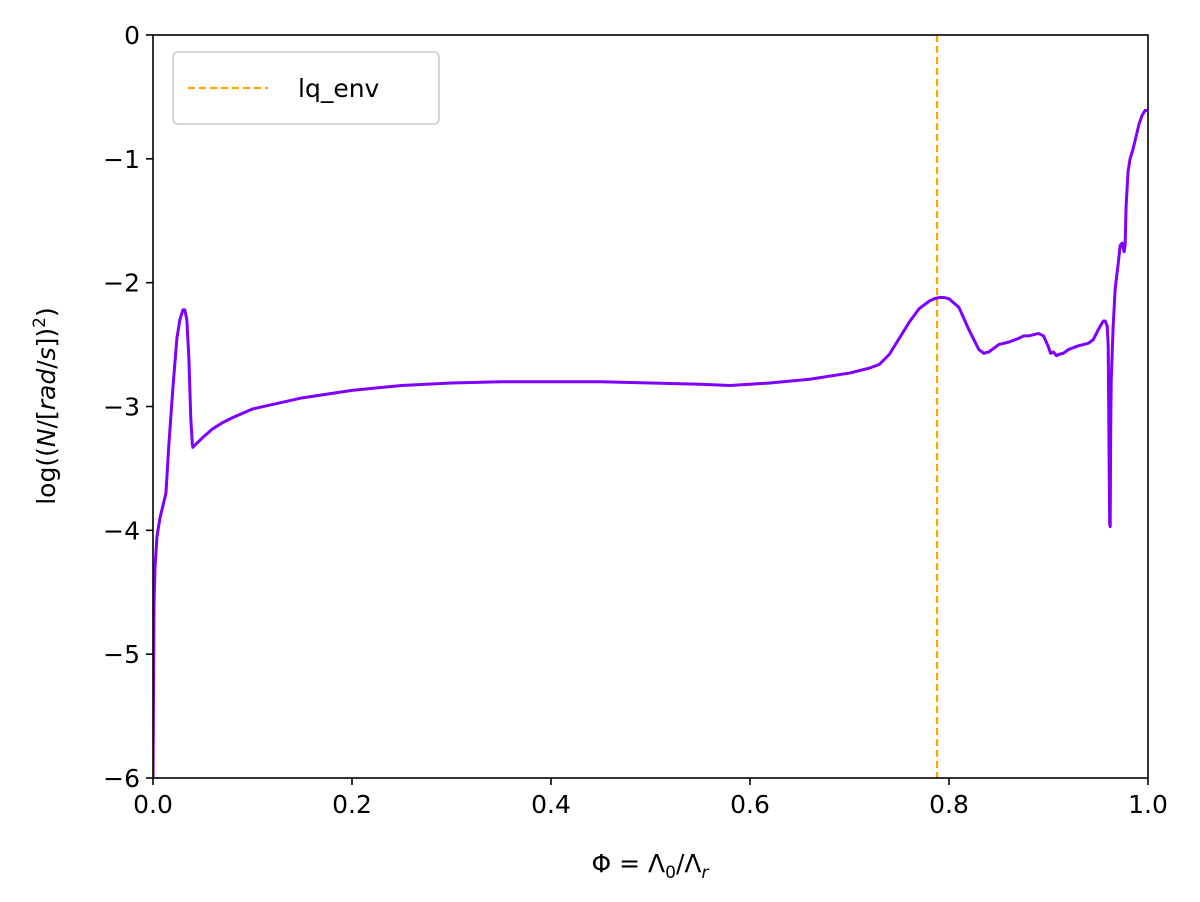  I want to click on y-tick-label: −6, so click(121, 778).